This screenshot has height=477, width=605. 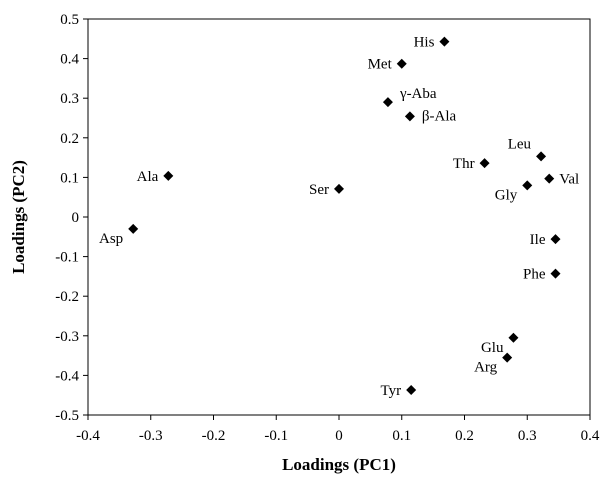 What do you see at coordinates (464, 436) in the screenshot?
I see `x-tick-label: 0.2` at bounding box center [464, 436].